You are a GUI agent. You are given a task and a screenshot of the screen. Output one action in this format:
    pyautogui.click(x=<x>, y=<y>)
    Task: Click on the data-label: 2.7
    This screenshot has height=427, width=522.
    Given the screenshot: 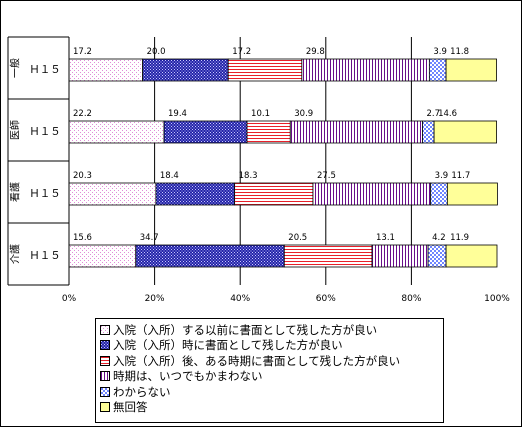 What is the action you would take?
    pyautogui.click(x=434, y=114)
    